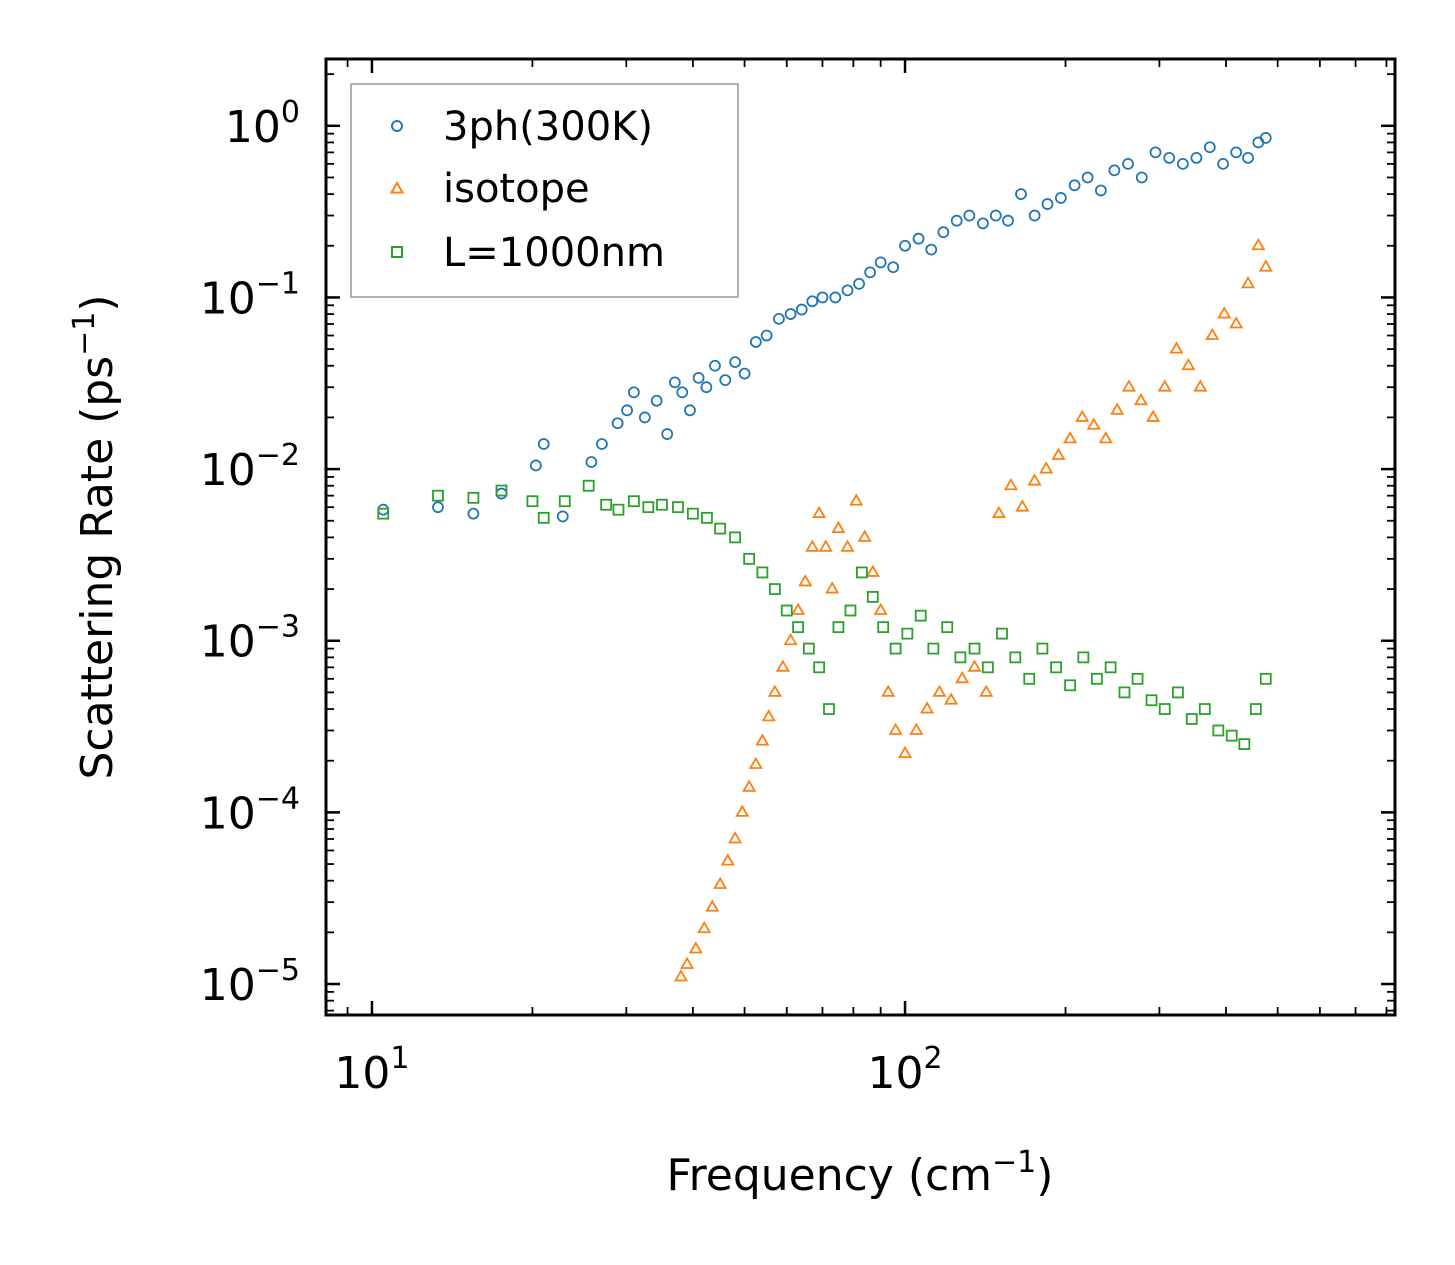 This screenshot has height=1265, width=1455. Describe the element at coordinates (860, 1173) in the screenshot. I see `x-axis-title: Frequency (cm−1)` at that location.